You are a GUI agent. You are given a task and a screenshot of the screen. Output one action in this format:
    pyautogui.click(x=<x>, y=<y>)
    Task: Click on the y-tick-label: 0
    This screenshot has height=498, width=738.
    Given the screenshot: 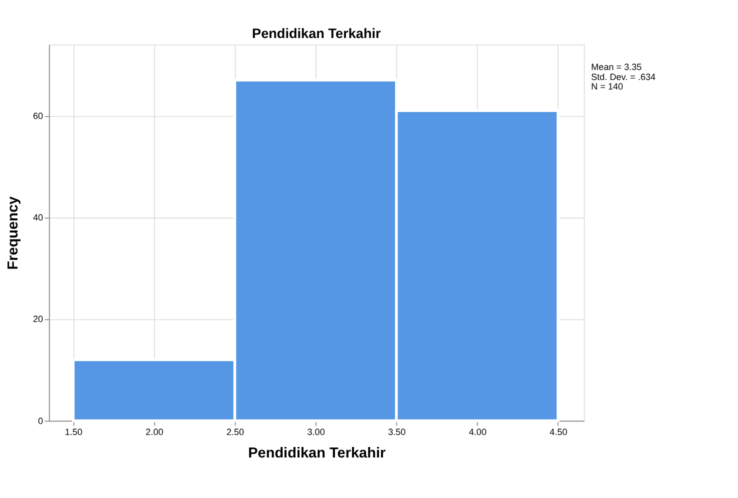 What is the action you would take?
    pyautogui.click(x=41, y=421)
    